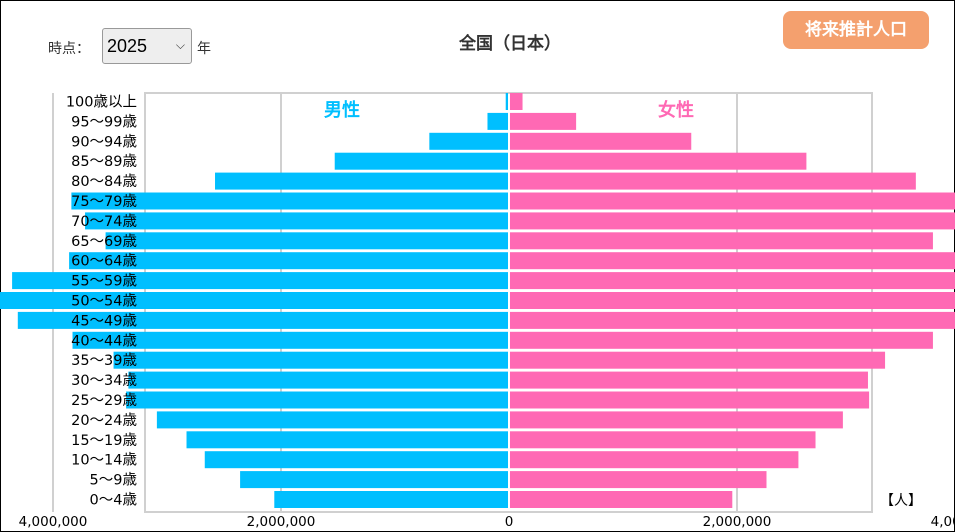 The image size is (955, 532). What do you see at coordinates (104, 380) in the screenshot?
I see `y-tick-label: 30〜34歳` at bounding box center [104, 380].